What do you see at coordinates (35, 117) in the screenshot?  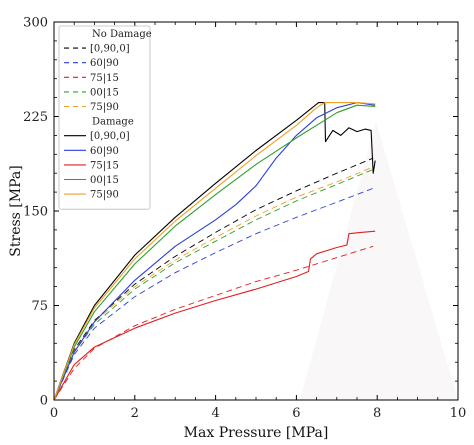 I see `y-tick-label-3: 225` at bounding box center [35, 117].